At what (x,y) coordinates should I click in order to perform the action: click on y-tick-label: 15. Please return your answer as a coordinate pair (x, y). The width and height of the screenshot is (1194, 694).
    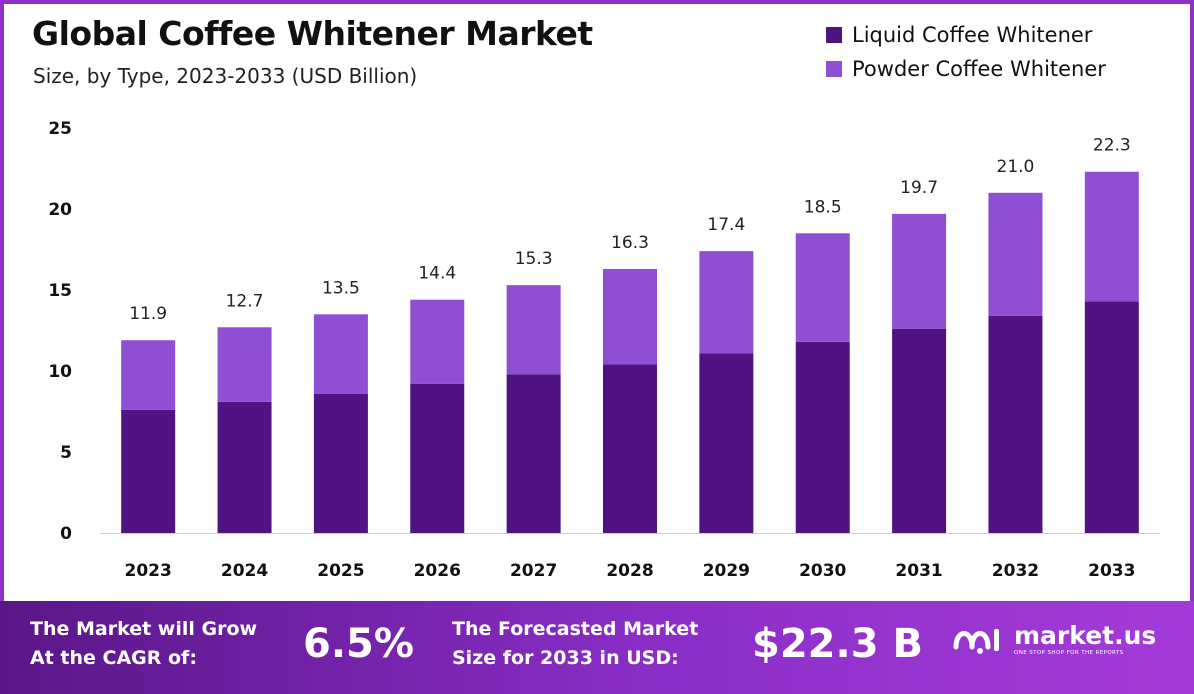
    Looking at the image, I should click on (60, 291).